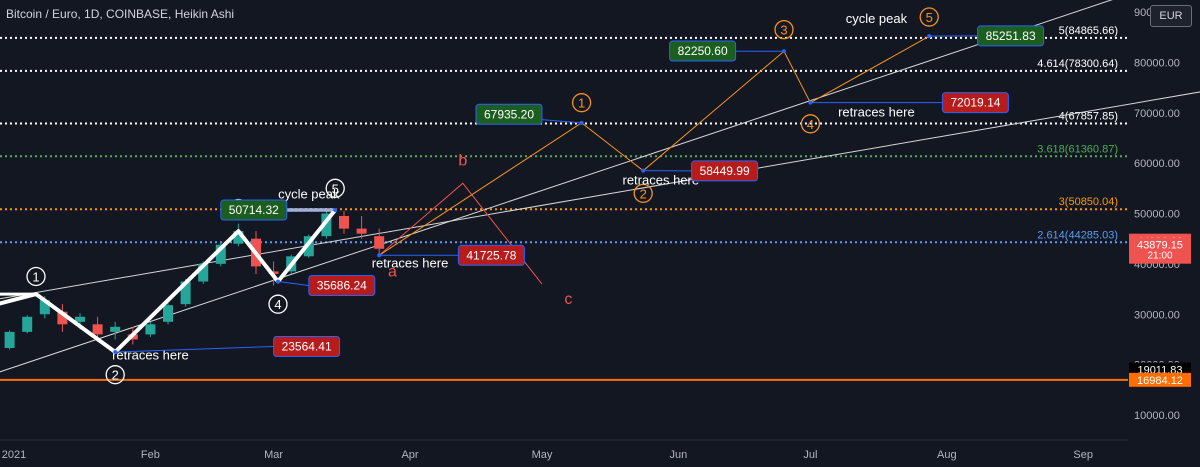 The width and height of the screenshot is (1200, 467). I want to click on price-box-connector, so click(194, 349).